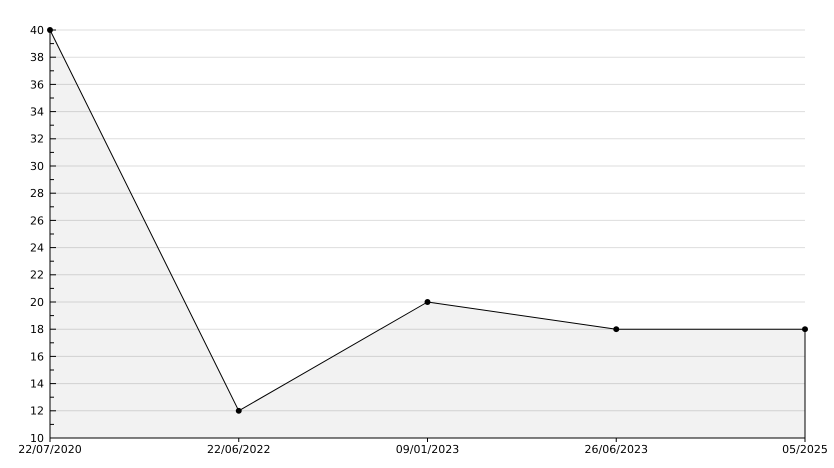 This screenshot has width=834, height=468. I want to click on y-tick-label: 10, so click(37, 438).